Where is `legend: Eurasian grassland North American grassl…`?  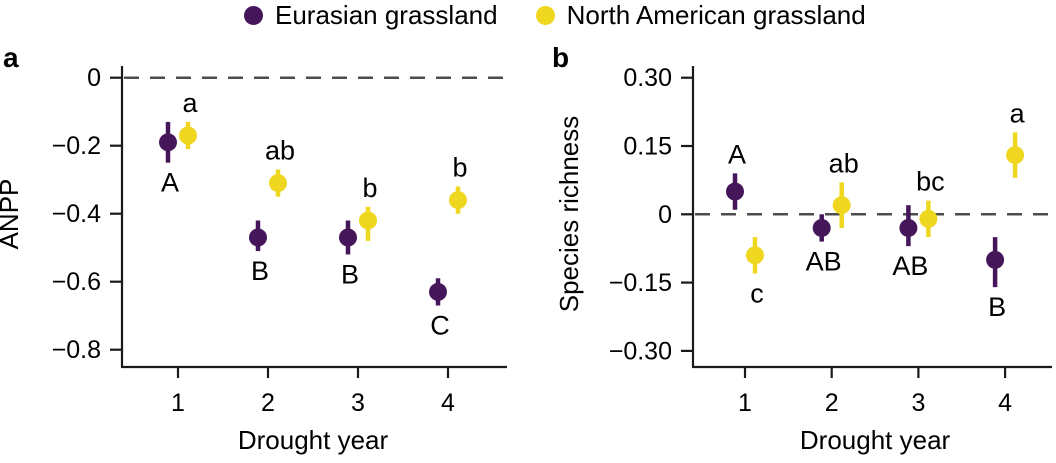
legend: Eurasian grassland North American grassl… is located at coordinates (555, 15).